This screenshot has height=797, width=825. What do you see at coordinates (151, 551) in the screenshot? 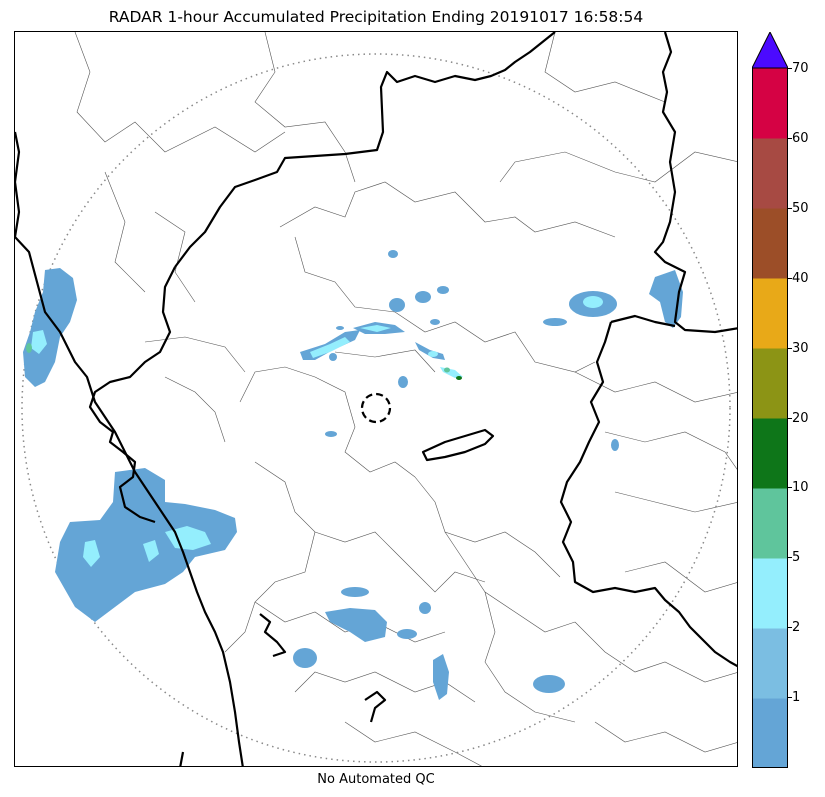
I see `precip-southwest-core-c` at bounding box center [151, 551].